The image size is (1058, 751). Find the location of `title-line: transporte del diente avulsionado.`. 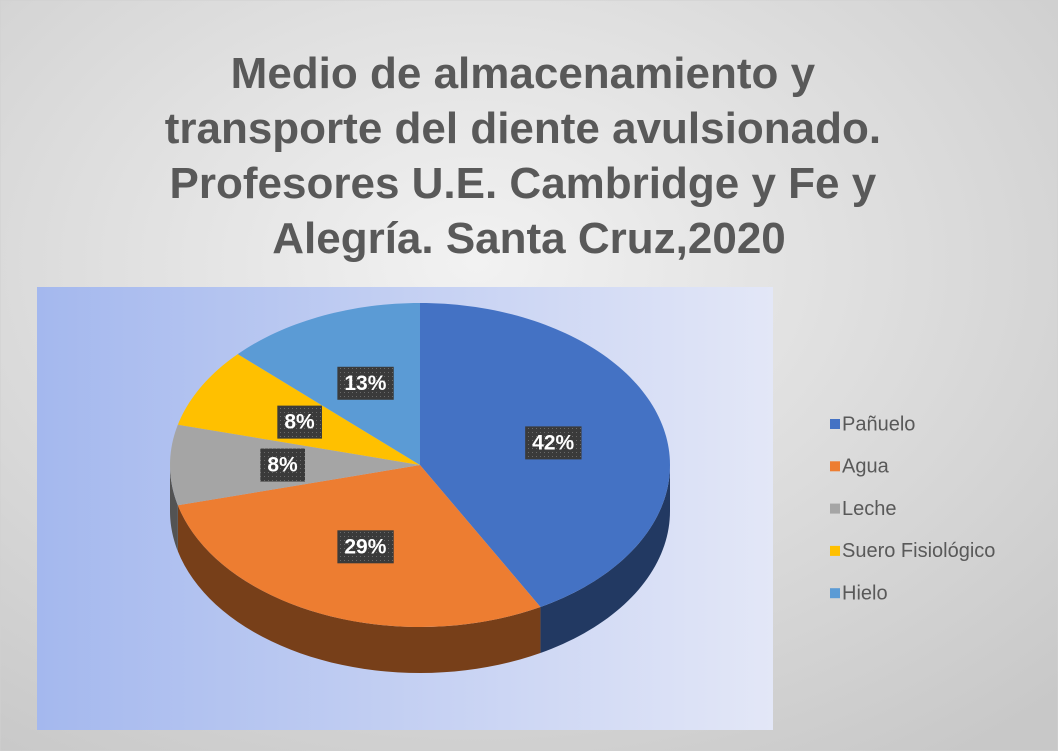

title-line: transporte del diente avulsionado. is located at coordinates (523, 128).